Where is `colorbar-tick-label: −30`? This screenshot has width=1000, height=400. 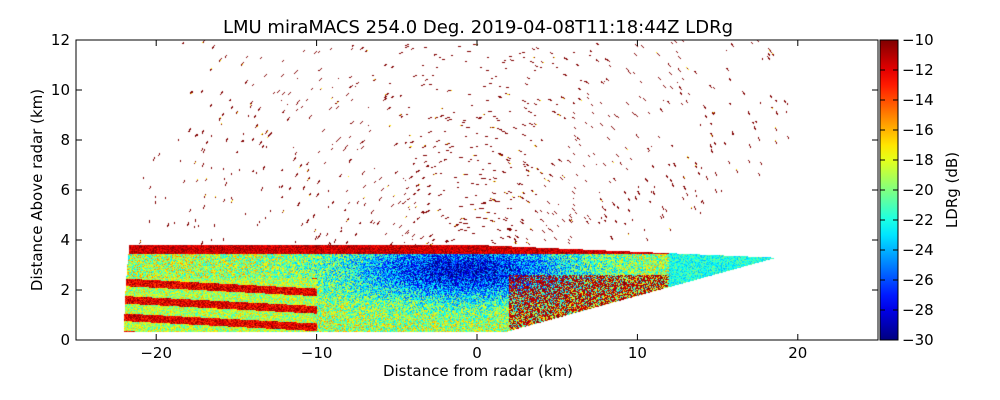 colorbar-tick-label: −30 is located at coordinates (918, 340).